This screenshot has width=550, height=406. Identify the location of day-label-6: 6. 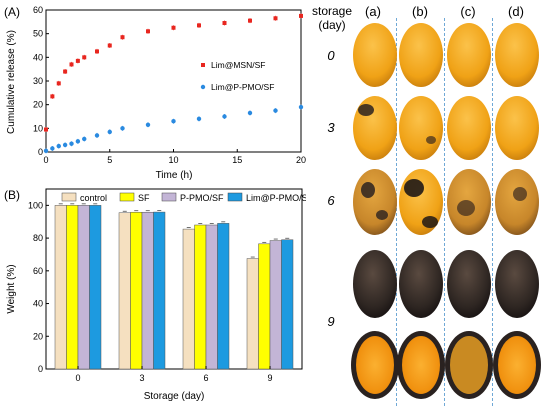
(331, 200).